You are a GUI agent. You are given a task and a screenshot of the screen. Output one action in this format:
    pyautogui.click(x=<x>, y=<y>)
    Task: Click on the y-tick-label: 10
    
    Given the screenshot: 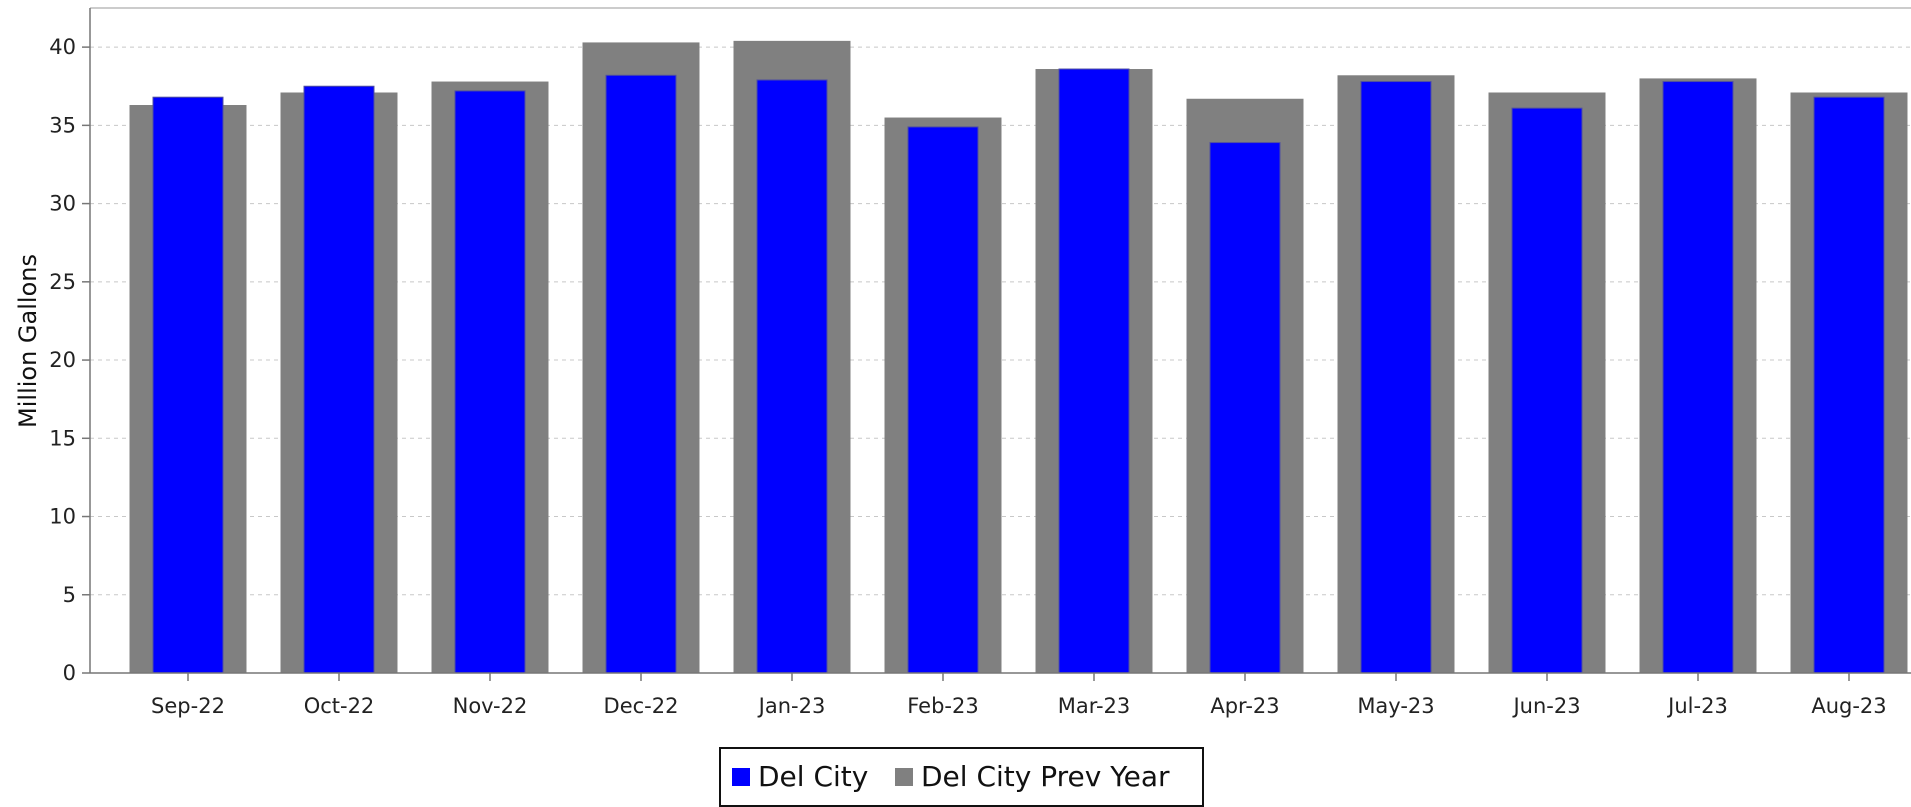 What is the action you would take?
    pyautogui.click(x=62, y=517)
    